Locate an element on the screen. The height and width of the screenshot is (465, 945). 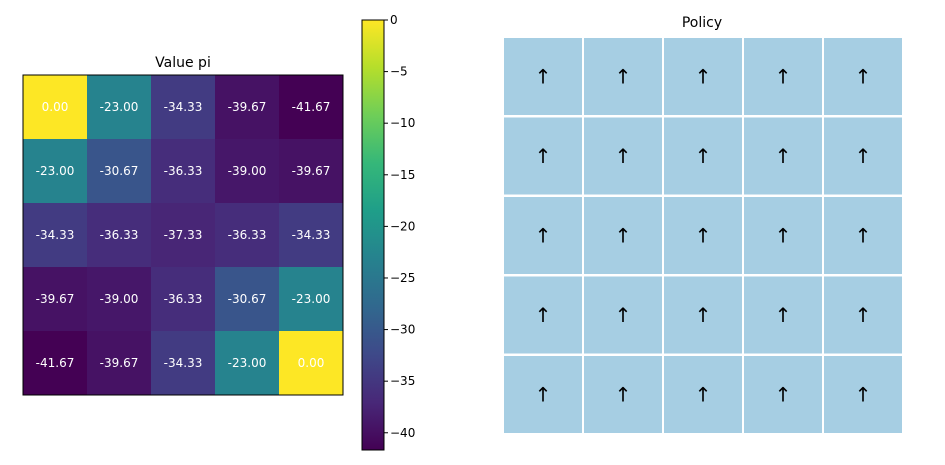
colorbar-tick-label: 0 is located at coordinates (394, 20).